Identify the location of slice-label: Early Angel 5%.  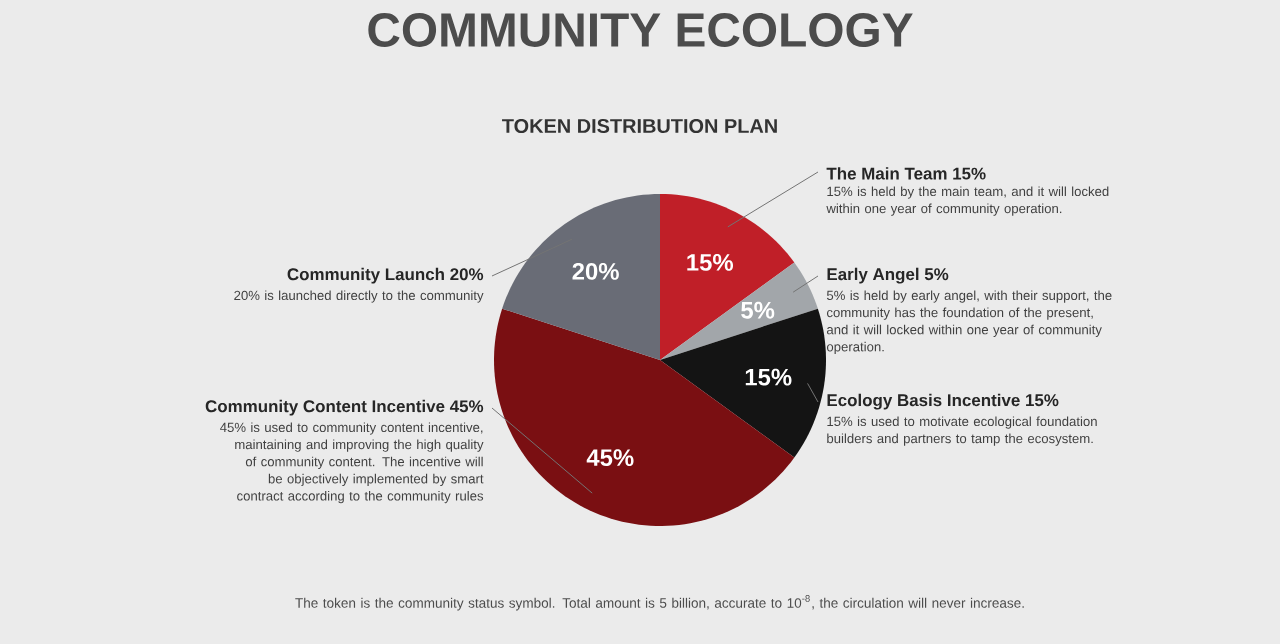
(888, 275).